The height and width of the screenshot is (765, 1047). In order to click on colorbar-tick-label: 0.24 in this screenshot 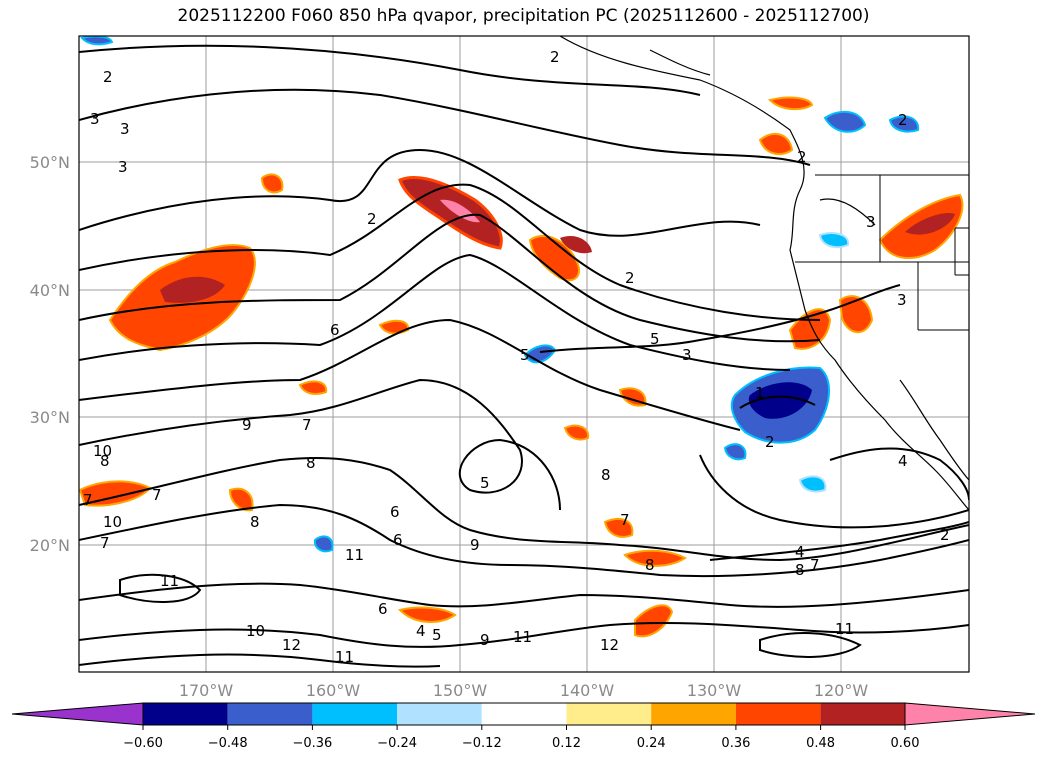, I will do `click(651, 743)`.